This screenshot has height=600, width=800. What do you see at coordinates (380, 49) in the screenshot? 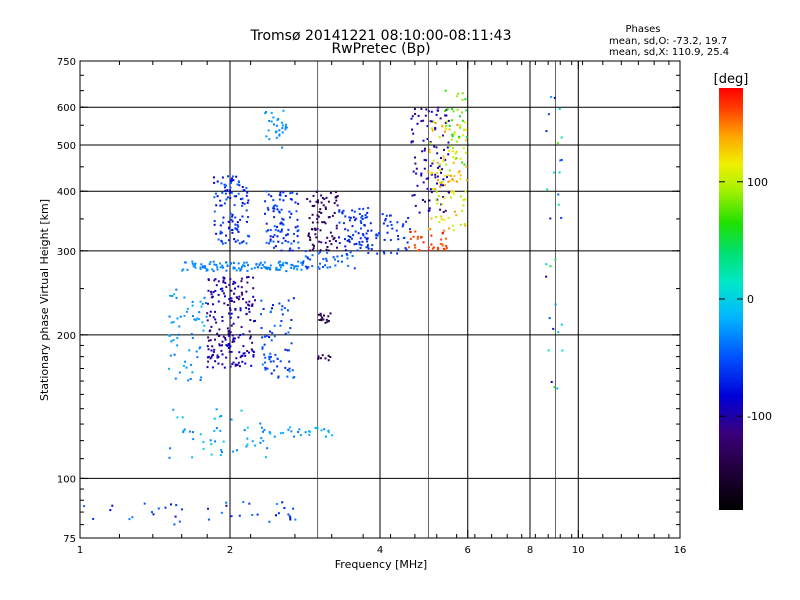
I see `chart-subtitle: RwPretec (Bp)` at bounding box center [380, 49].